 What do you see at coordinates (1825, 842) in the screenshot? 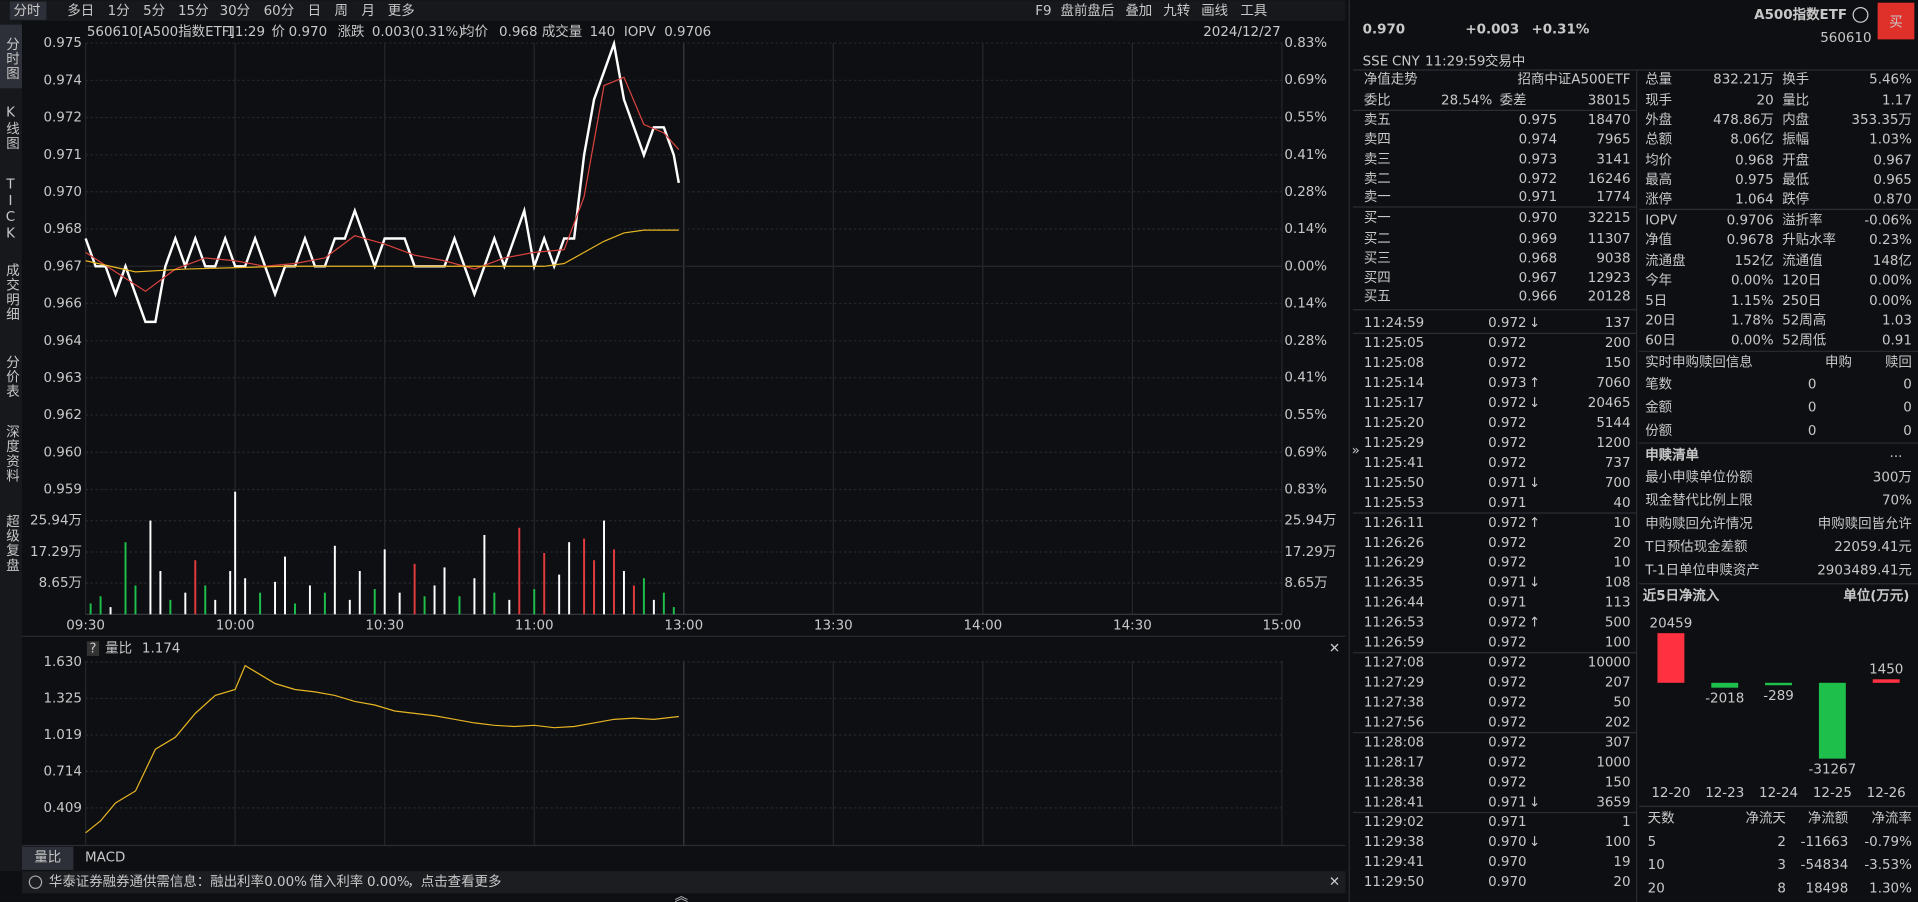
I see `table-cell: -11663` at bounding box center [1825, 842].